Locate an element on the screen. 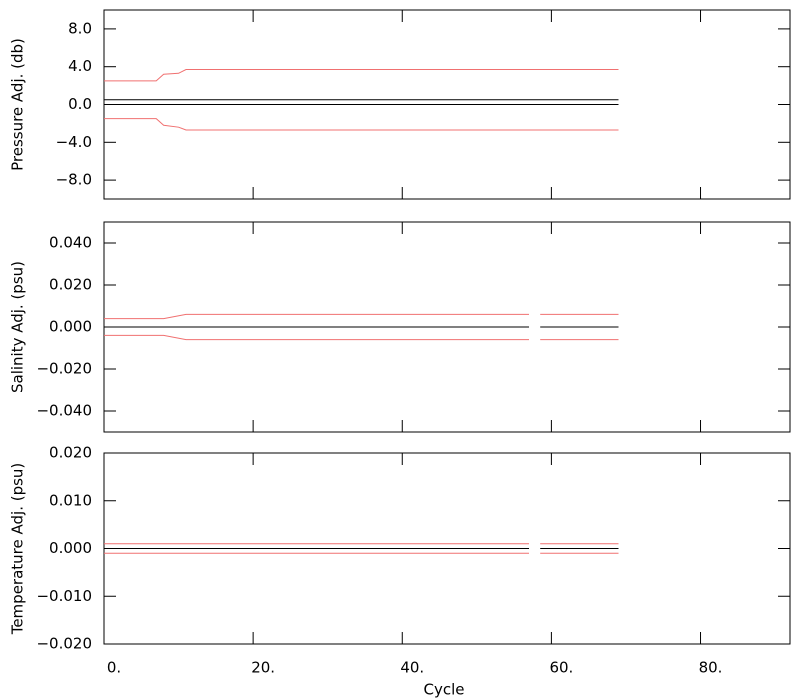  x-tick-label: 0. is located at coordinates (114, 668).